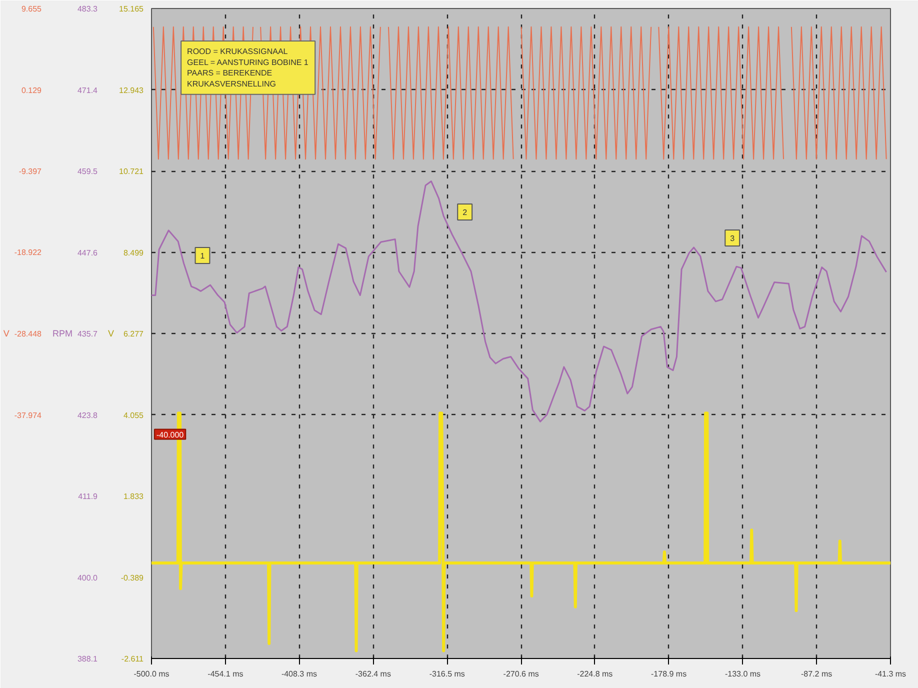 This screenshot has width=918, height=688. I want to click on y2-tick-label: 423.8, so click(87, 415).